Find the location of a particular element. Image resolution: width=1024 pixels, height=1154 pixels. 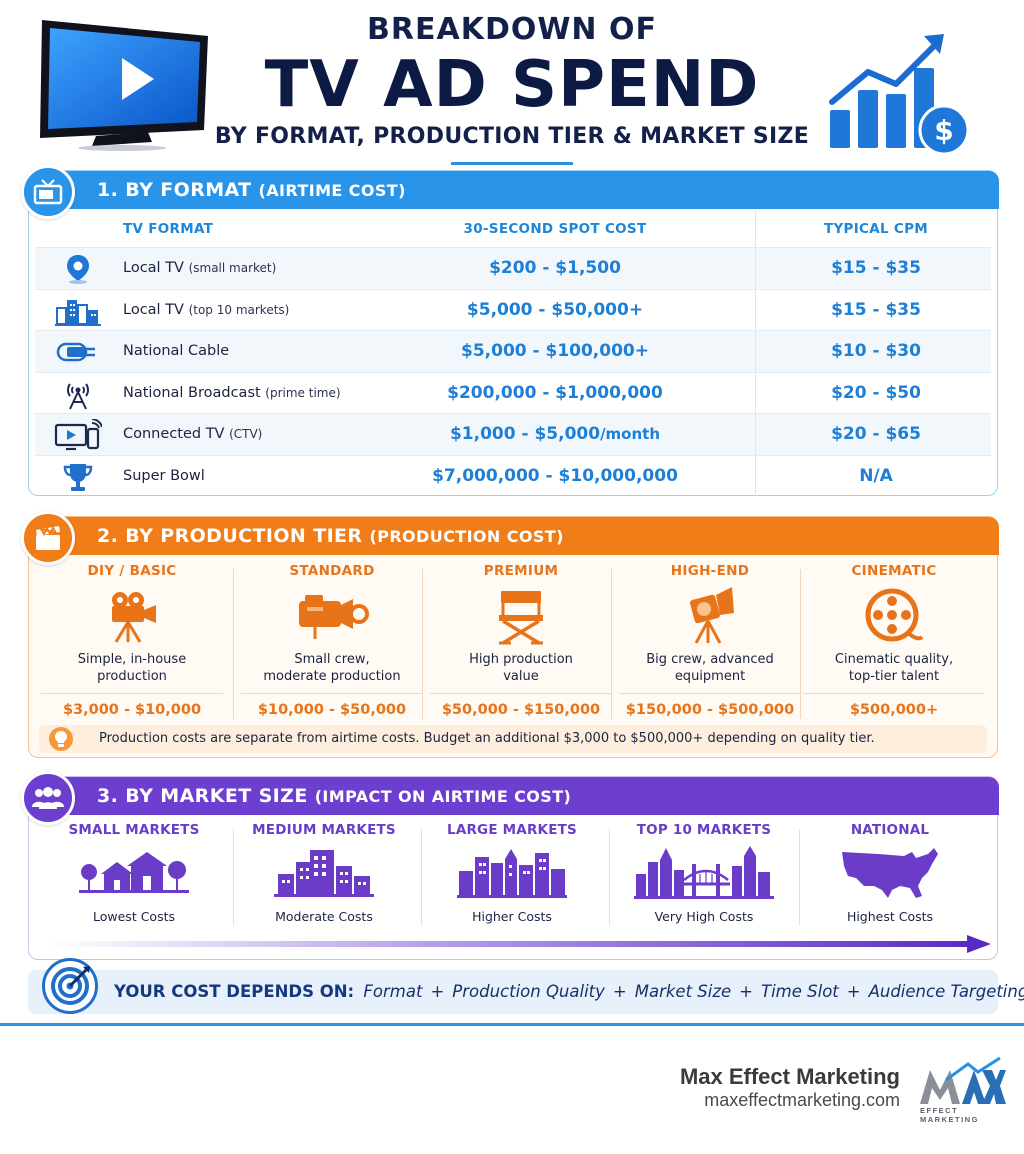

connected-devices-icon is located at coordinates (78, 435).